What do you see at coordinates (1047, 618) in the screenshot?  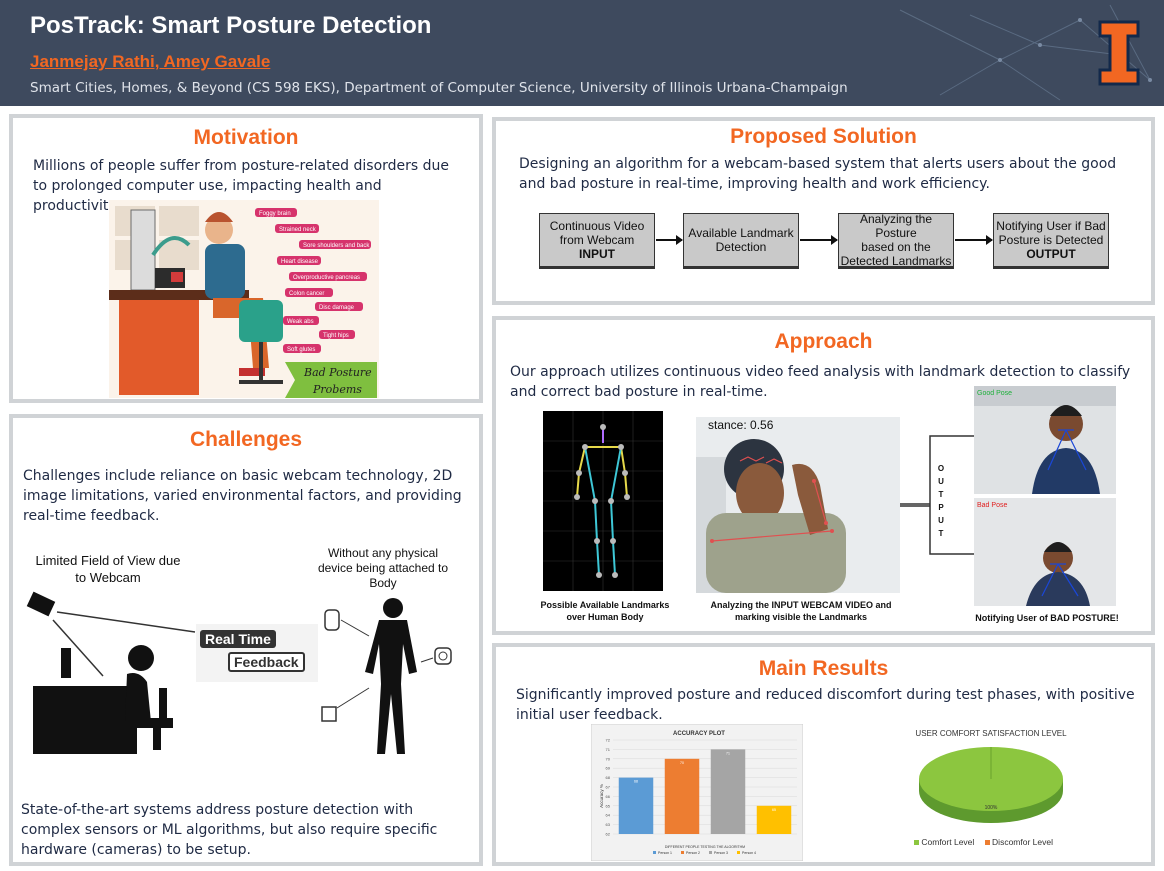 I see `caption-bad-posture: Notifying User of BAD POSTURE!` at bounding box center [1047, 618].